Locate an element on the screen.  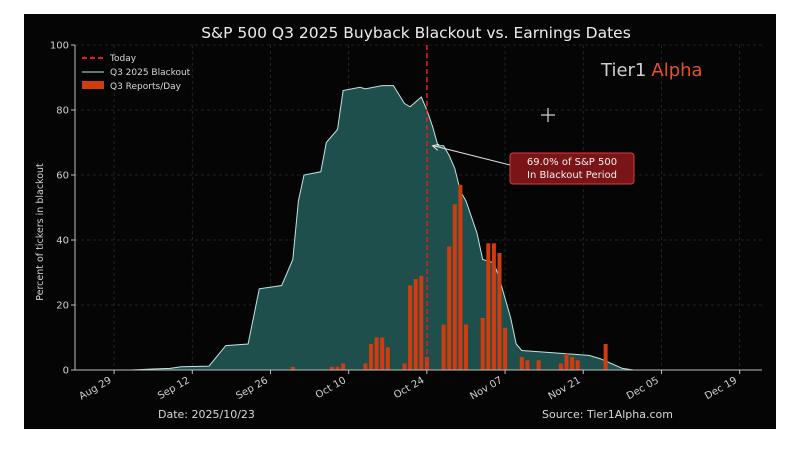
blackout-annotation: 69.0% of S&P 500 In Blackout Period is located at coordinates (533, 164).